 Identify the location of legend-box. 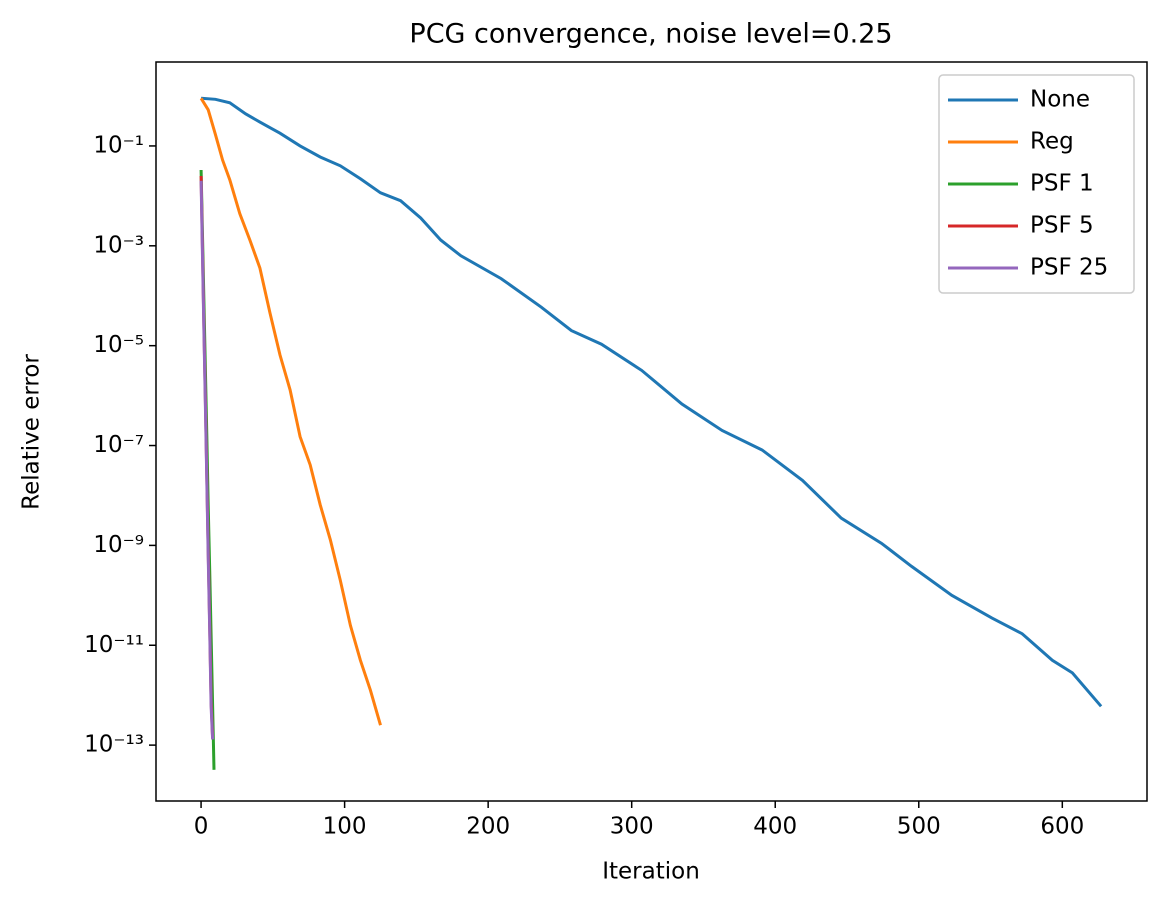
(1036, 184).